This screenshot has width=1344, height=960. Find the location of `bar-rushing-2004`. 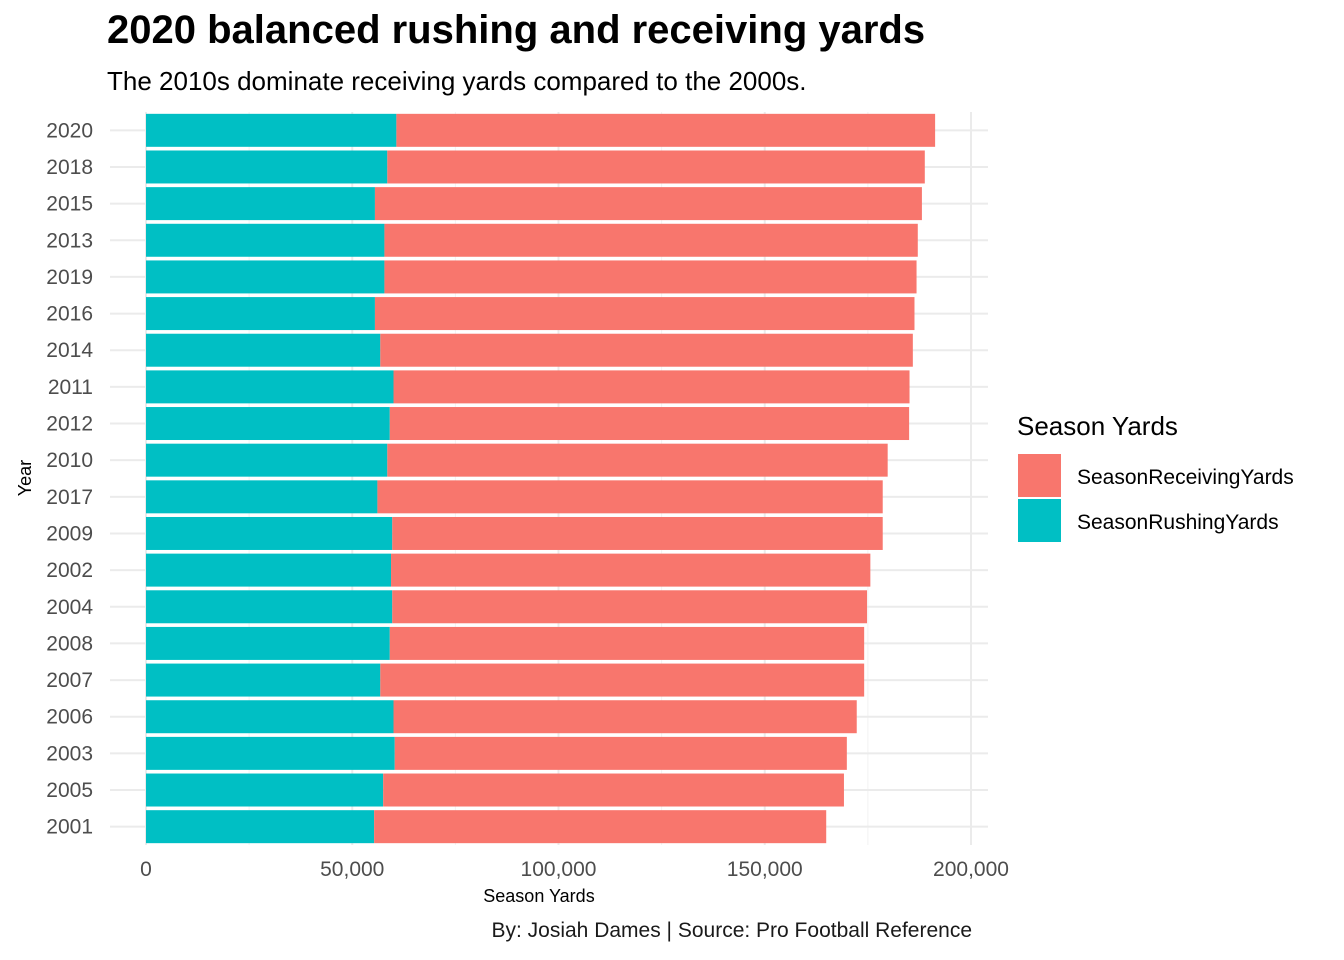

bar-rushing-2004 is located at coordinates (269, 607).